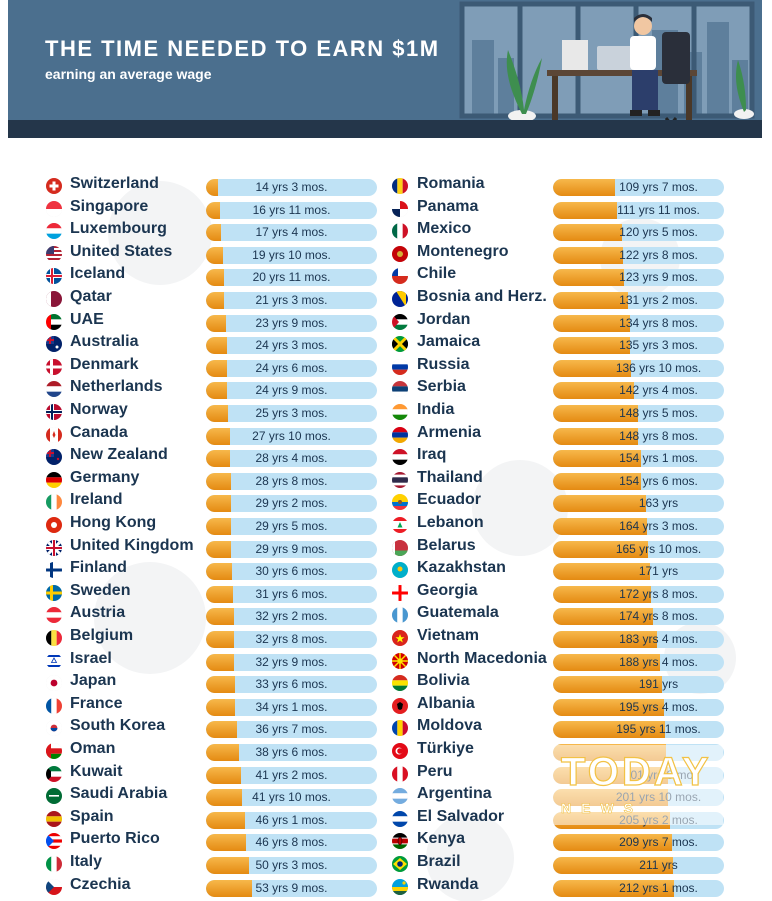 The width and height of the screenshot is (772, 901). I want to click on bar-track: 134 yrs 8 mos., so click(638, 323).